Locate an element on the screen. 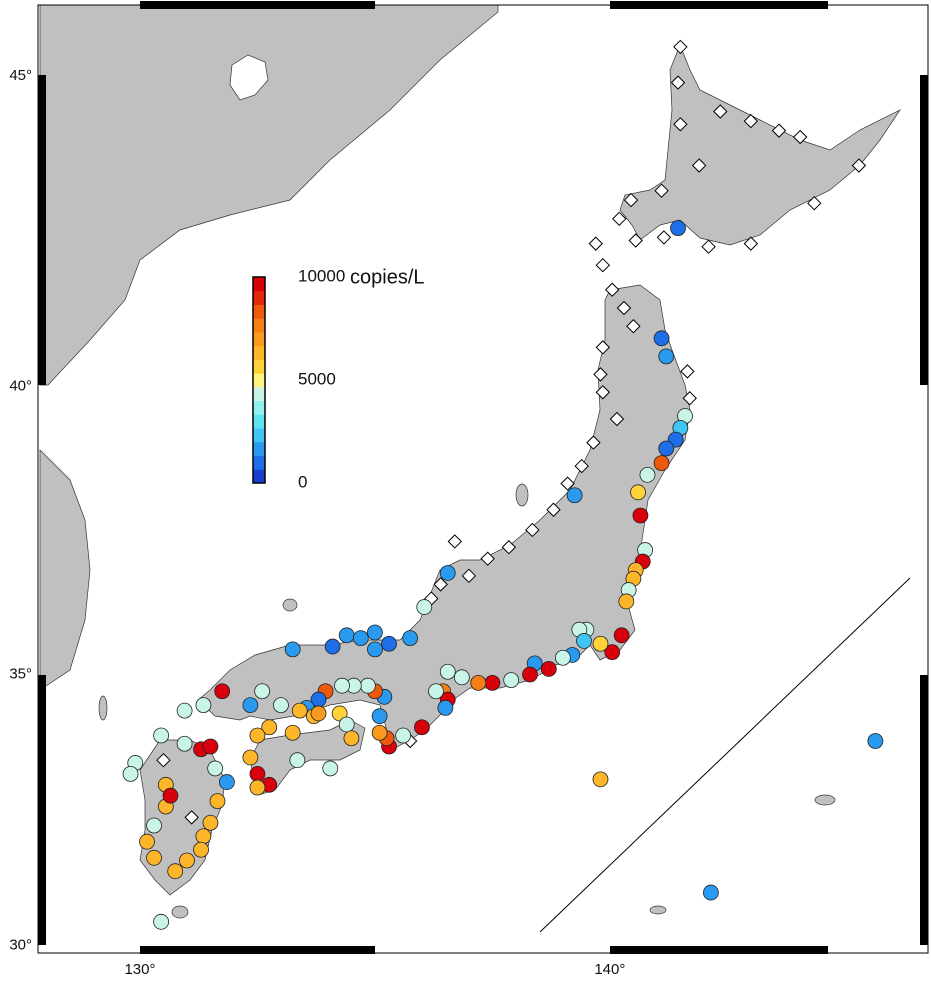  colorbar-label: copies/L is located at coordinates (387, 277).